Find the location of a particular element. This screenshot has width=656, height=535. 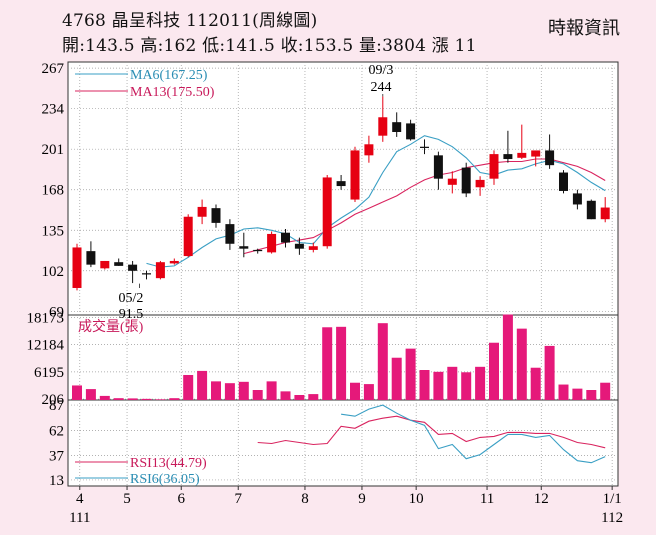

annotation-high: 09/3 244 is located at coordinates (381, 79).